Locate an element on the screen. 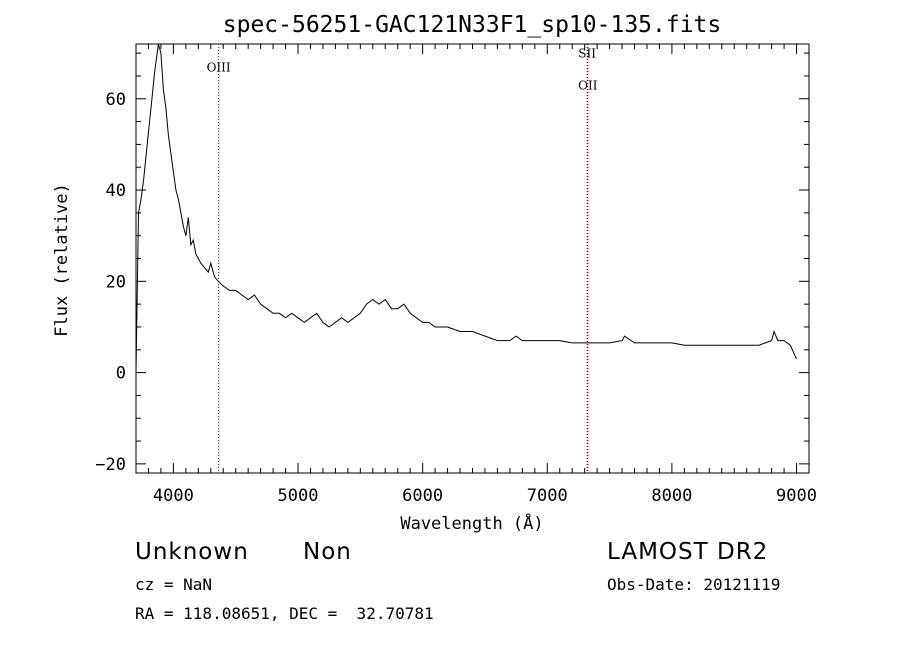 The height and width of the screenshot is (649, 900). x-tick-label: 7000 is located at coordinates (547, 496).